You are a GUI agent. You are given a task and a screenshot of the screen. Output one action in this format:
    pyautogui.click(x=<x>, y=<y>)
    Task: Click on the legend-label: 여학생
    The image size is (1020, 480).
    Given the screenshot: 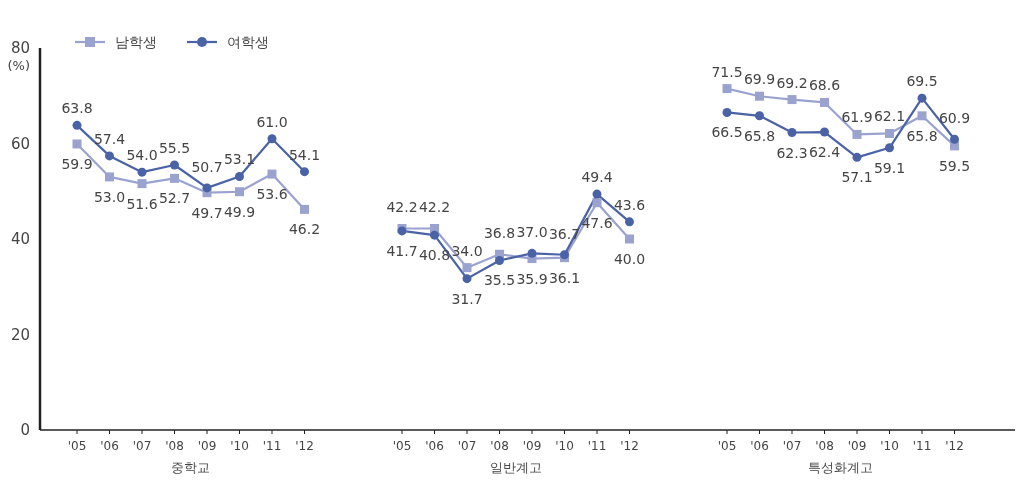 What is the action you would take?
    pyautogui.click(x=248, y=42)
    